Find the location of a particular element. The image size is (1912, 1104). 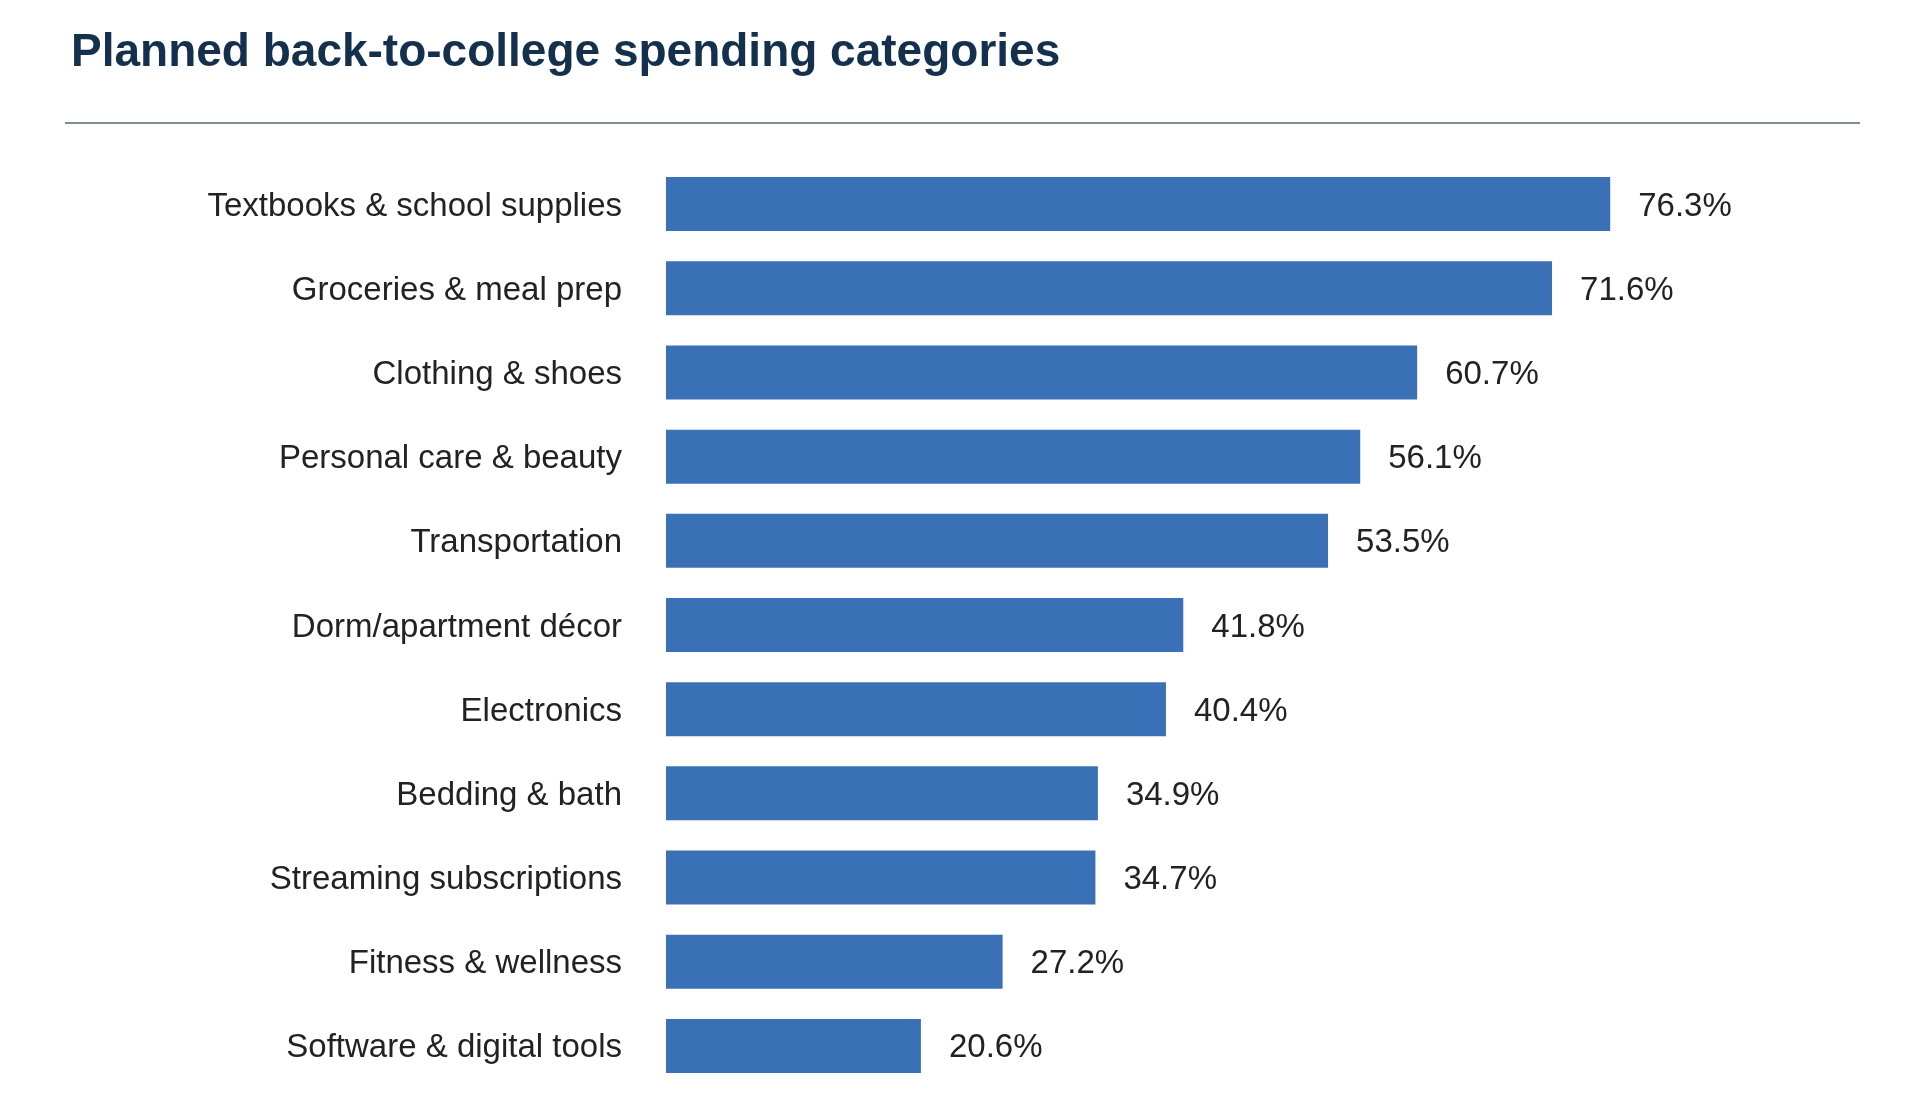

y-tick-label: Fitness & wellness is located at coordinates (485, 962).